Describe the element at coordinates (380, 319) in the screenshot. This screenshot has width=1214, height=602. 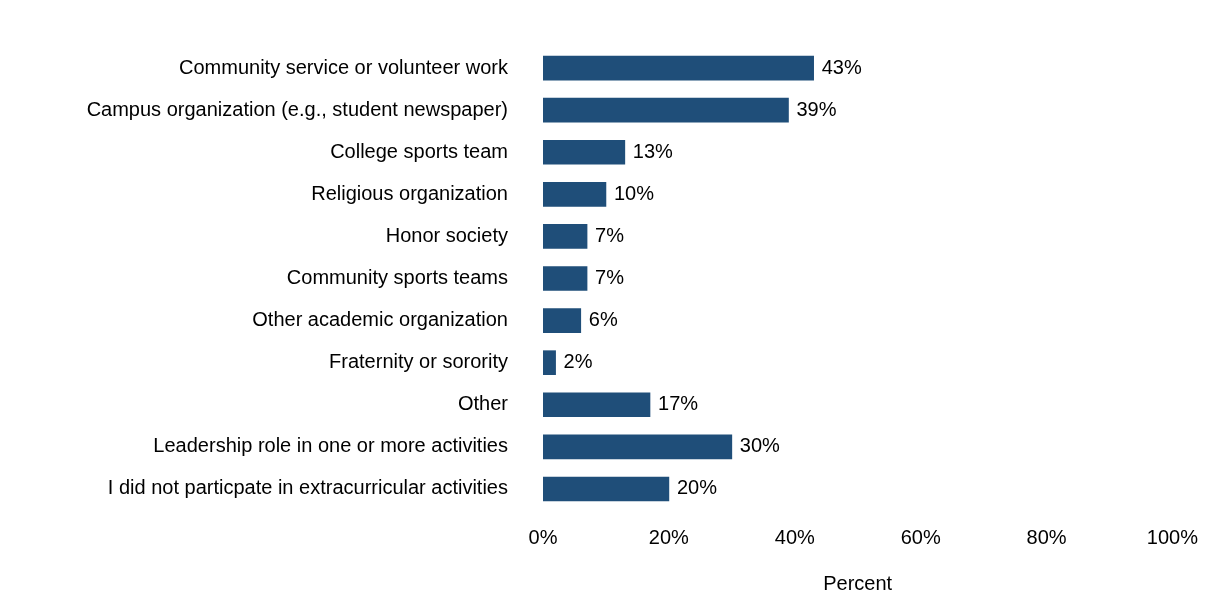
I see `y-tick-label: Other academic organization` at that location.